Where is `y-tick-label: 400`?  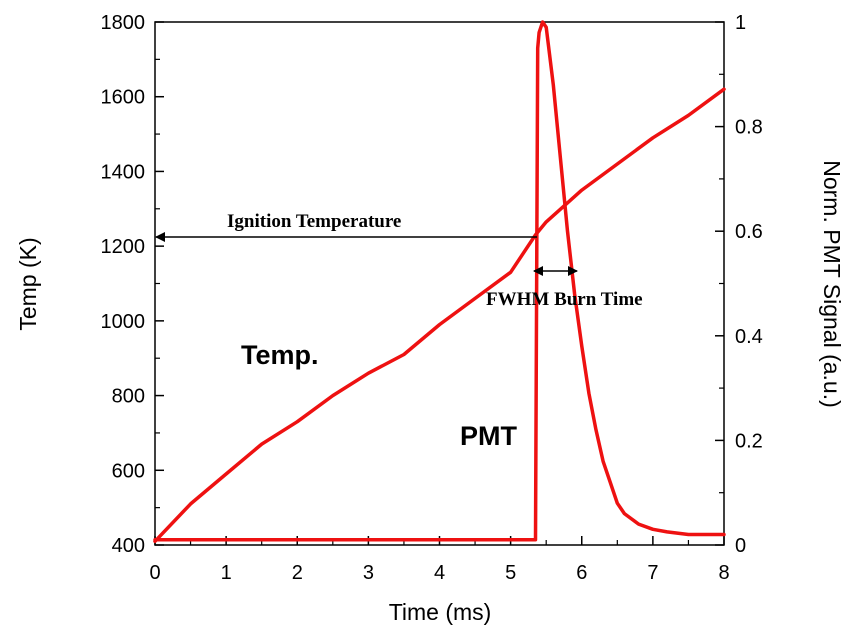
y-tick-label: 400 is located at coordinates (128, 546).